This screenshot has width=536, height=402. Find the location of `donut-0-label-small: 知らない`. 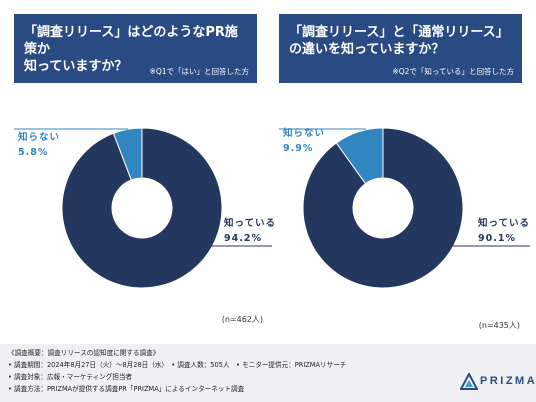

donut-0-label-small: 知らない is located at coordinates (38, 137).